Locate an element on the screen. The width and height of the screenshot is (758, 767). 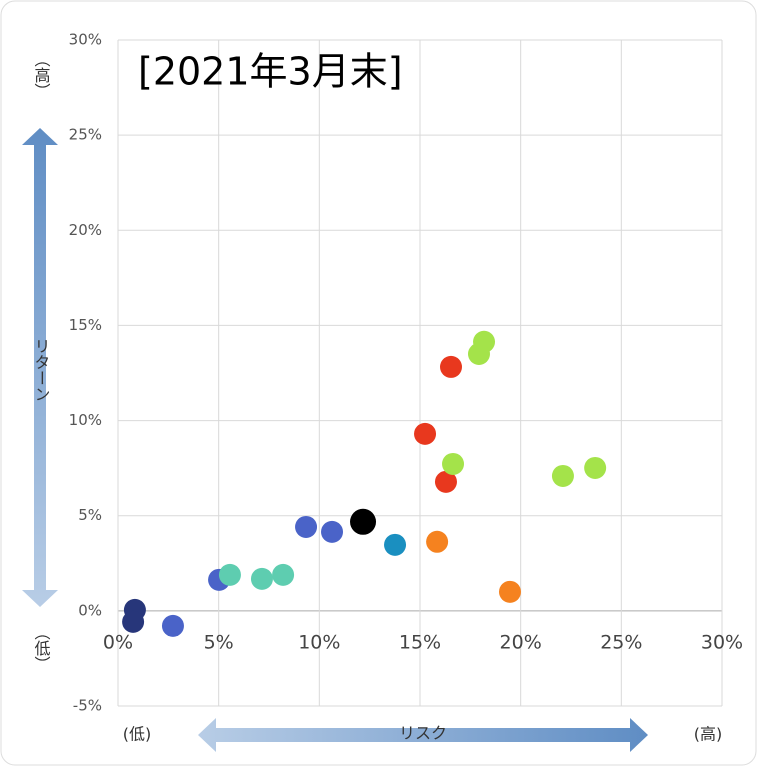
y-label-low: （低） is located at coordinates (41, 648).